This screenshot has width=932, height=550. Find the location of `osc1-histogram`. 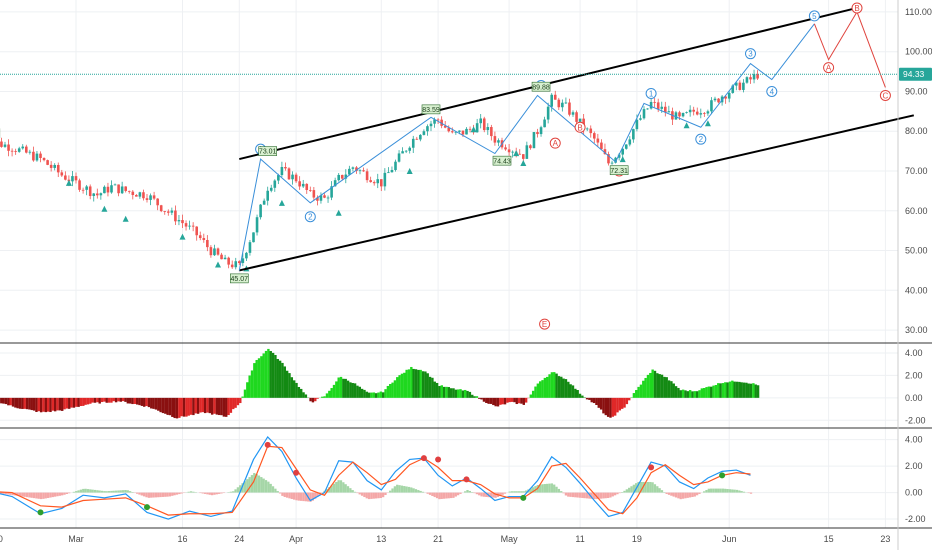

osc1-histogram is located at coordinates (380, 383).